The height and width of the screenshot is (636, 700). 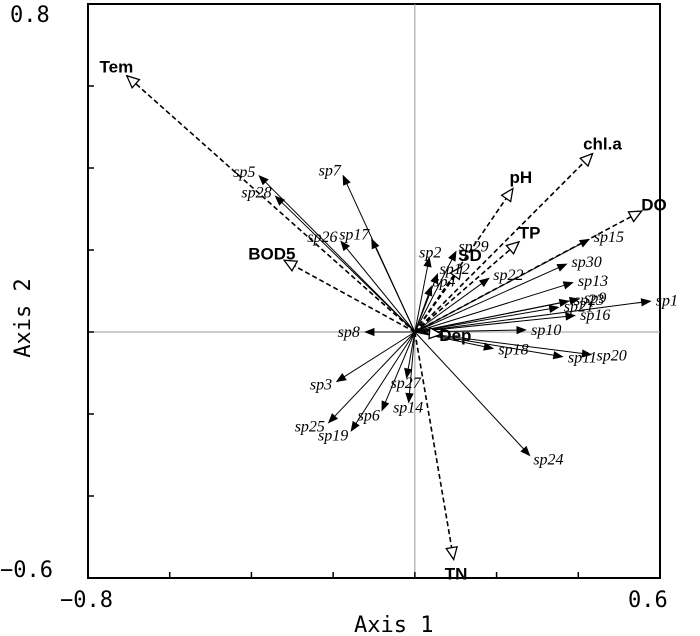 I want to click on species-arrow-sp26, so click(x=378, y=287).